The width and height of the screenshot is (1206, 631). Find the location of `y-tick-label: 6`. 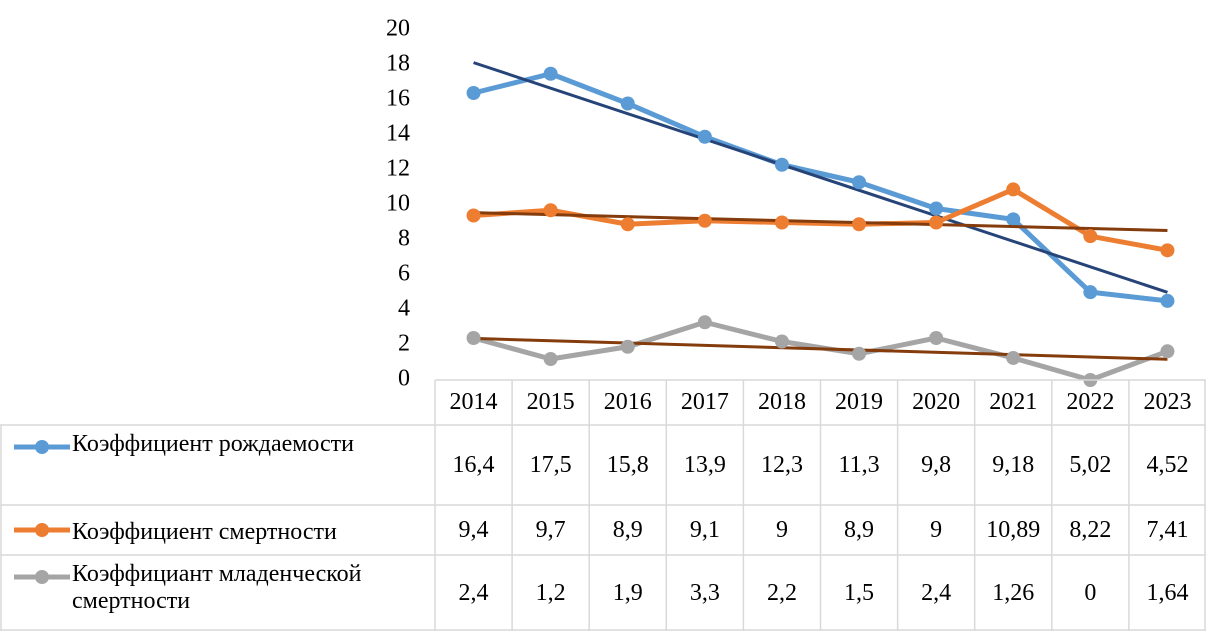

y-tick-label: 6 is located at coordinates (404, 274).